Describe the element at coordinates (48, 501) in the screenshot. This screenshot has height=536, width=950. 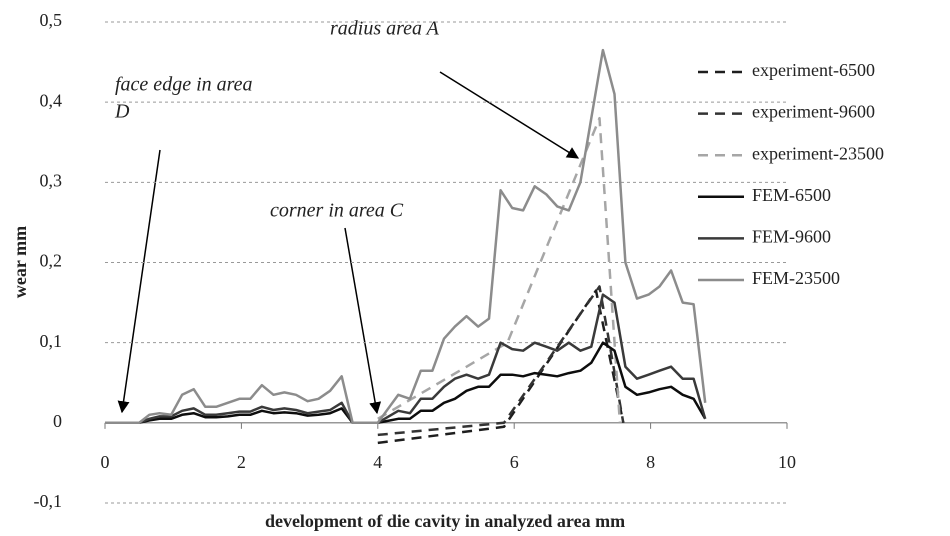
I see `y-tick-label: -0,1` at that location.